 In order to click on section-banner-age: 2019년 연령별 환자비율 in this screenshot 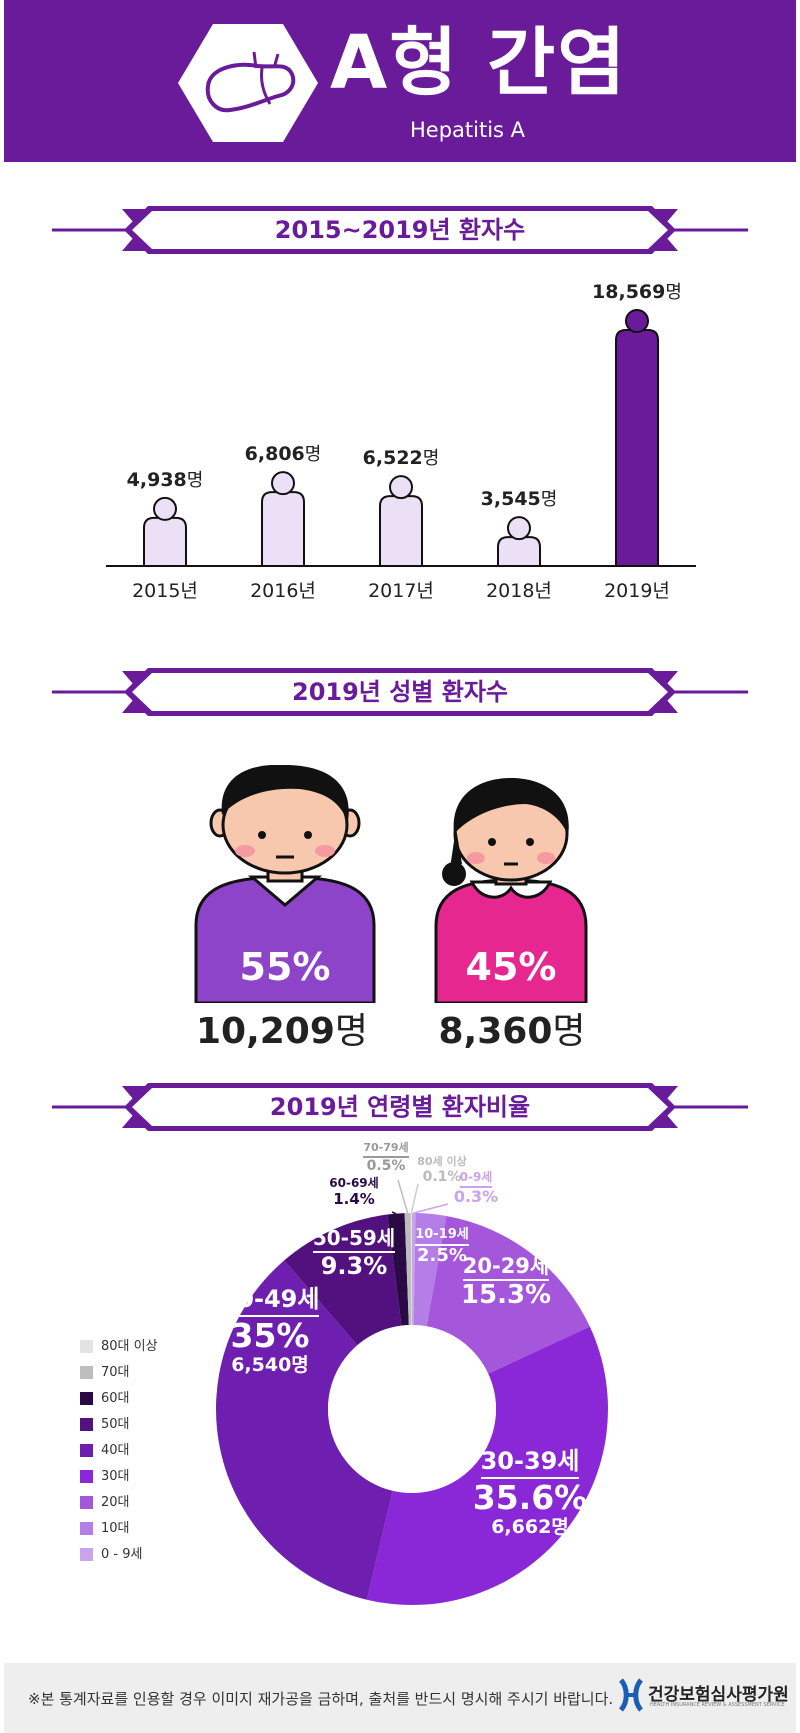, I will do `click(400, 1107)`.